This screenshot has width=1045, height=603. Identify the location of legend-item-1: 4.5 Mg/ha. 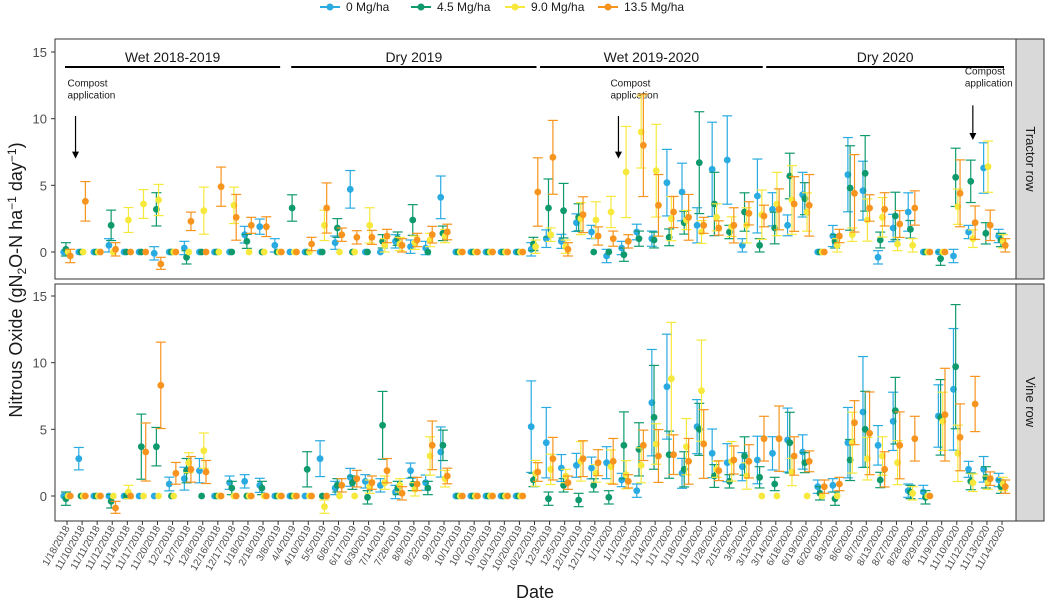
(451, 7).